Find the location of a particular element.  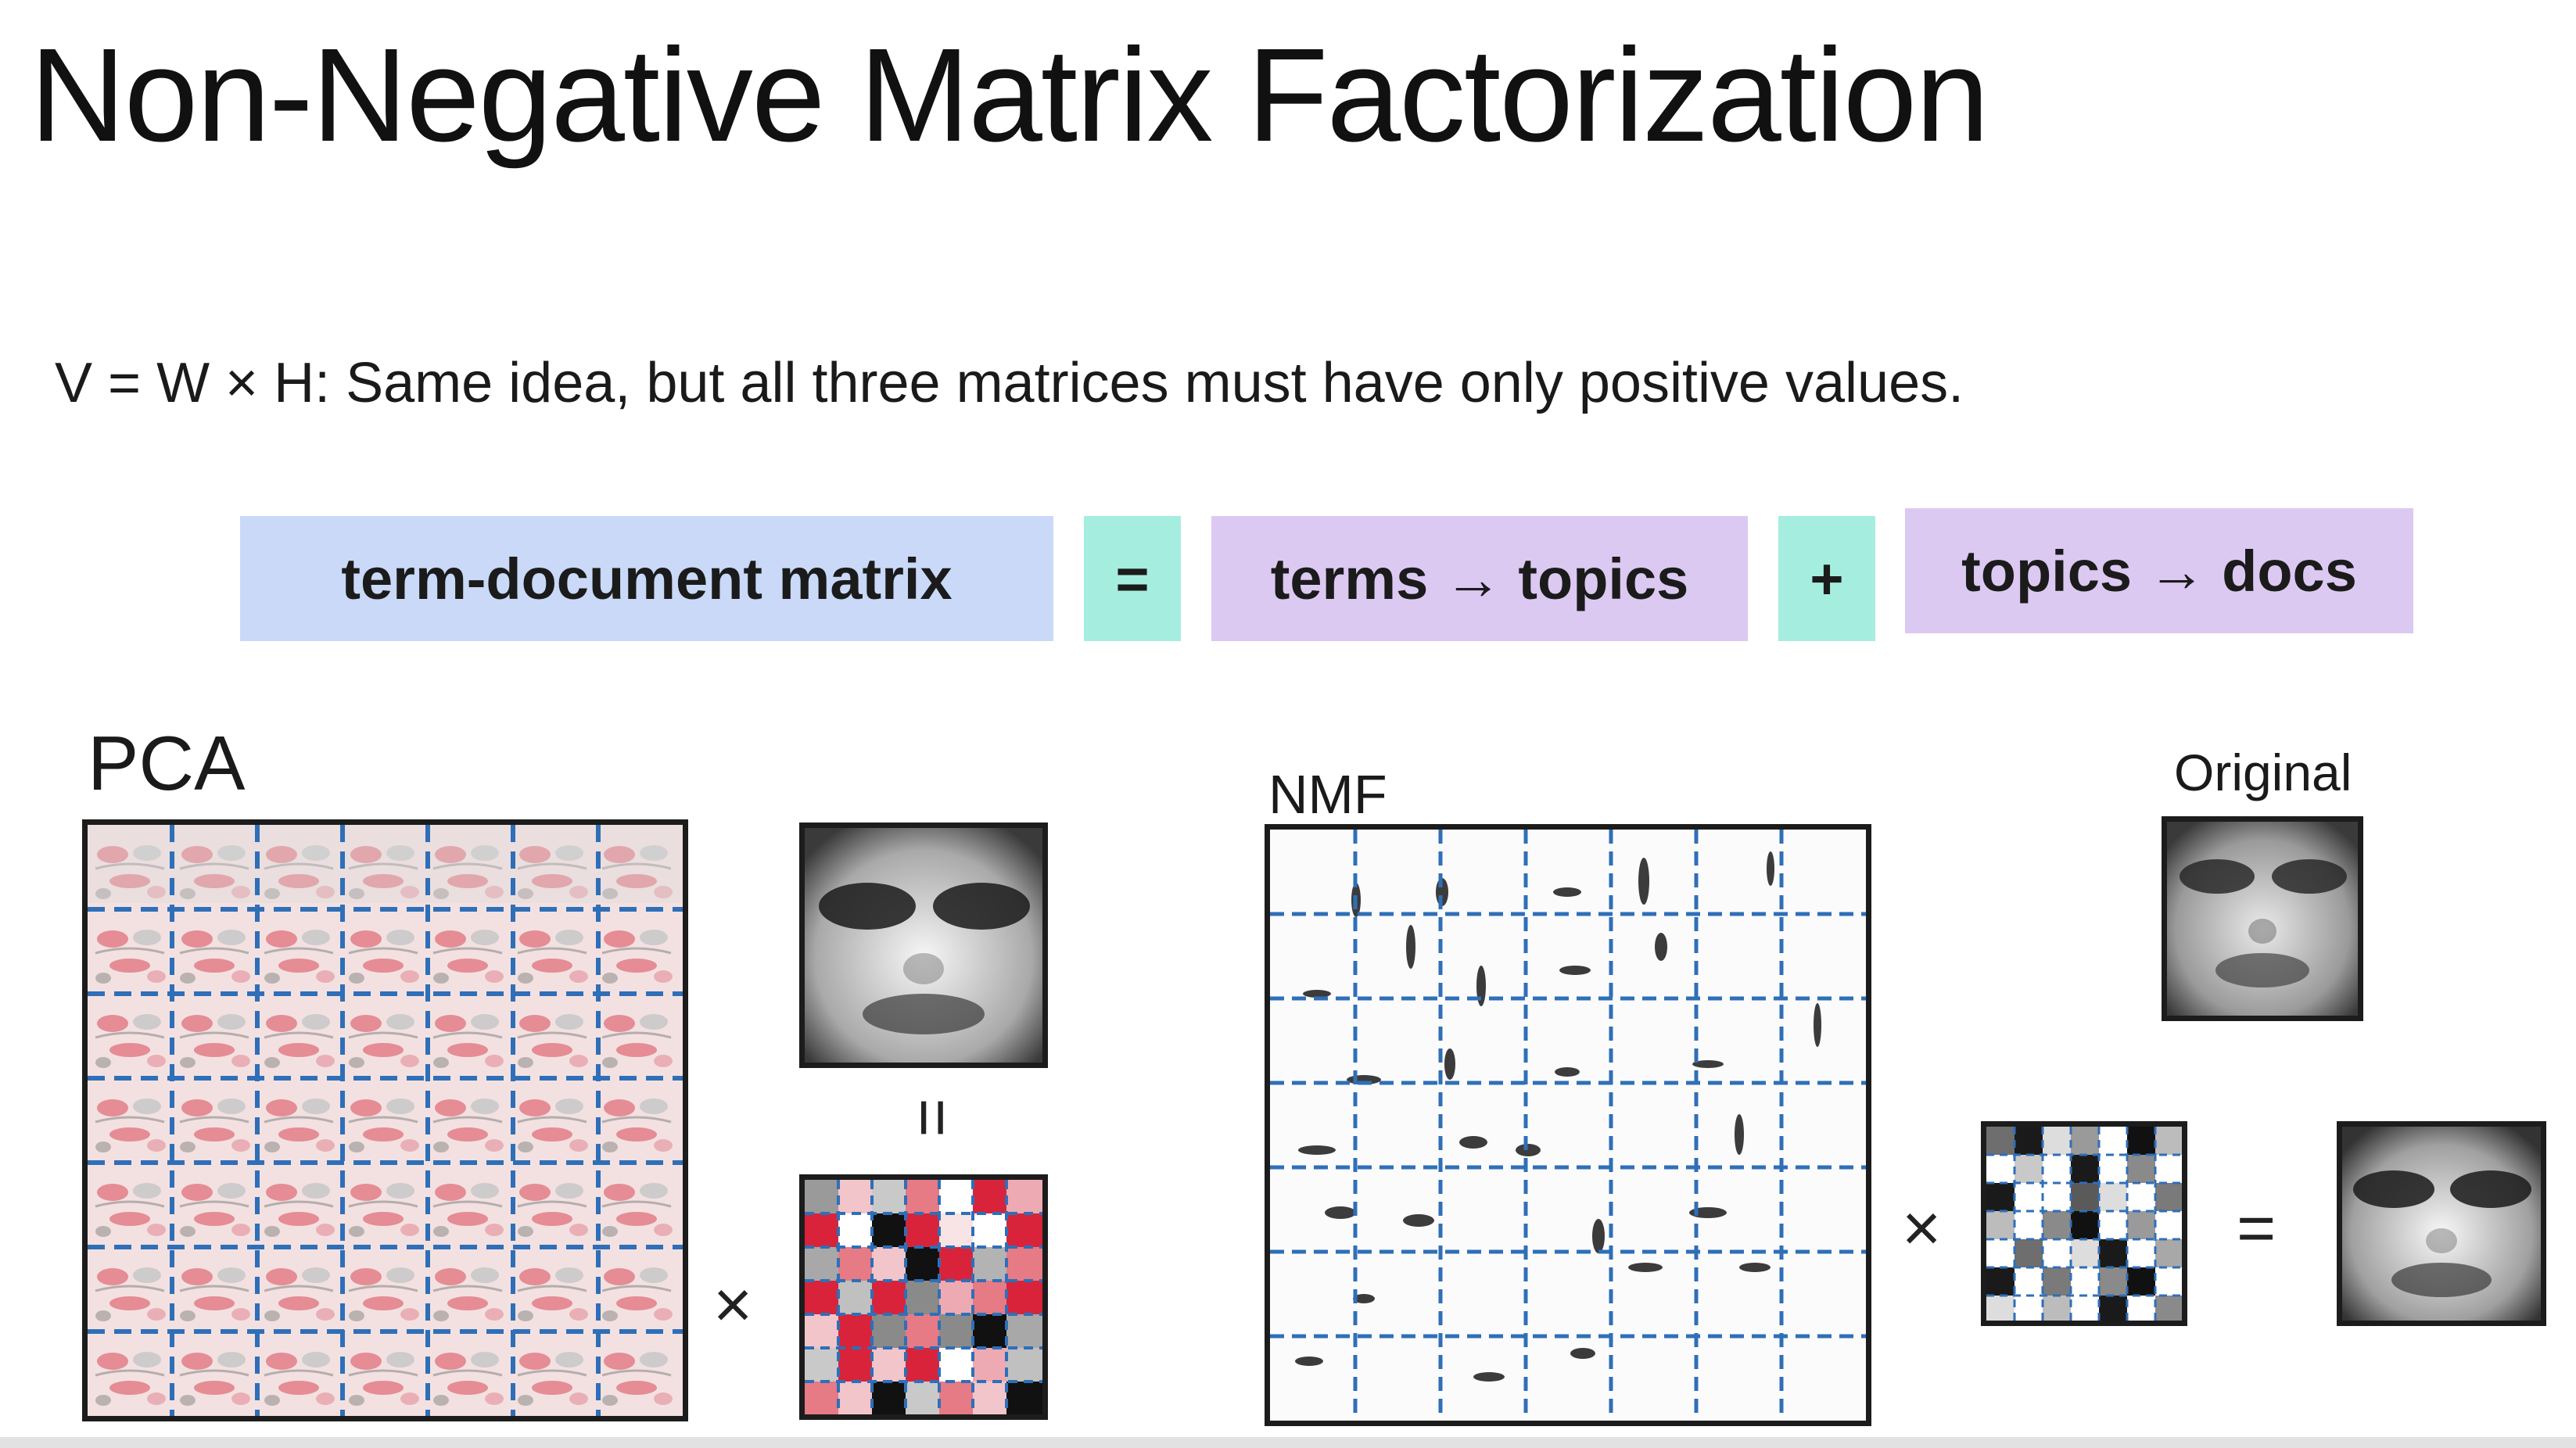

plus-label: + is located at coordinates (1827, 578).